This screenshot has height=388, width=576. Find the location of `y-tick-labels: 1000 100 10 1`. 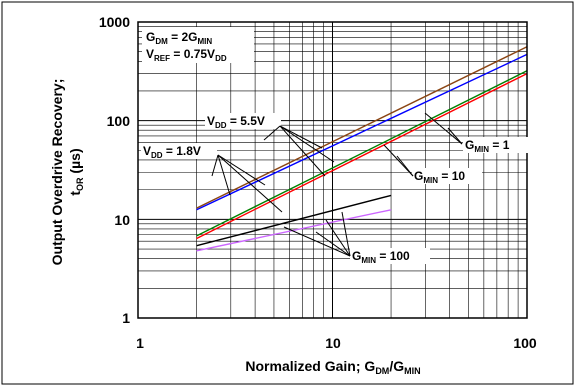

y-tick-labels: 1000 100 10 1 is located at coordinates (114, 170).